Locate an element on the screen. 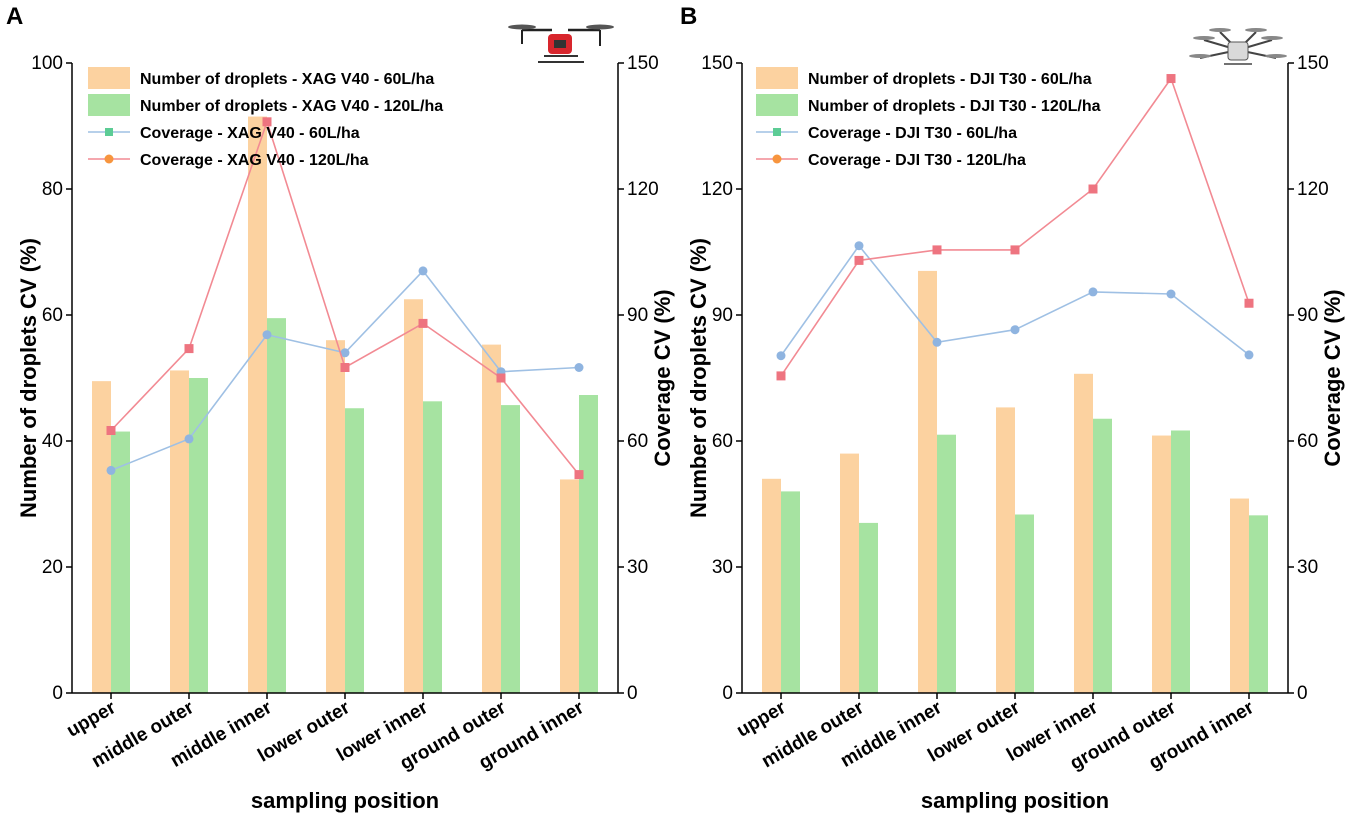 This screenshot has height=817, width=1358. y-tick-label: 20 is located at coordinates (52, 567).